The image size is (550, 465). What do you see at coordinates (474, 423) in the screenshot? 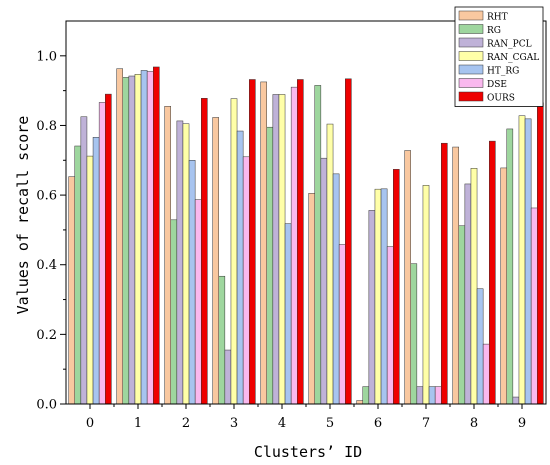
I see `x-tick-label: 8` at bounding box center [474, 423].